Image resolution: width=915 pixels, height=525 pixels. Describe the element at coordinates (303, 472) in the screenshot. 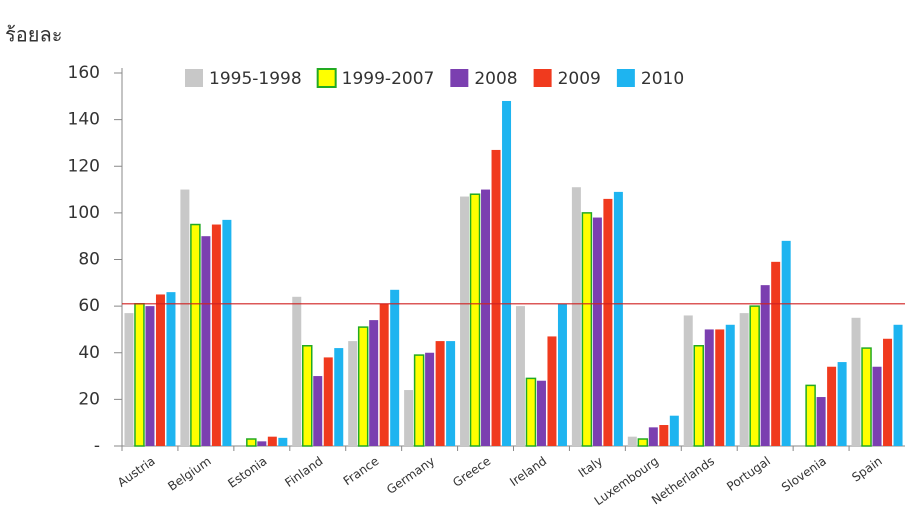

I see `x-tick-label: Finland` at that location.